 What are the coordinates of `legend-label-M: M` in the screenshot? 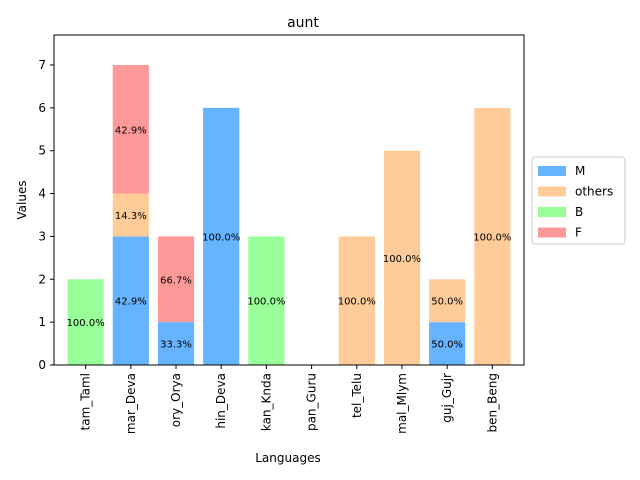 It's located at (580, 171).